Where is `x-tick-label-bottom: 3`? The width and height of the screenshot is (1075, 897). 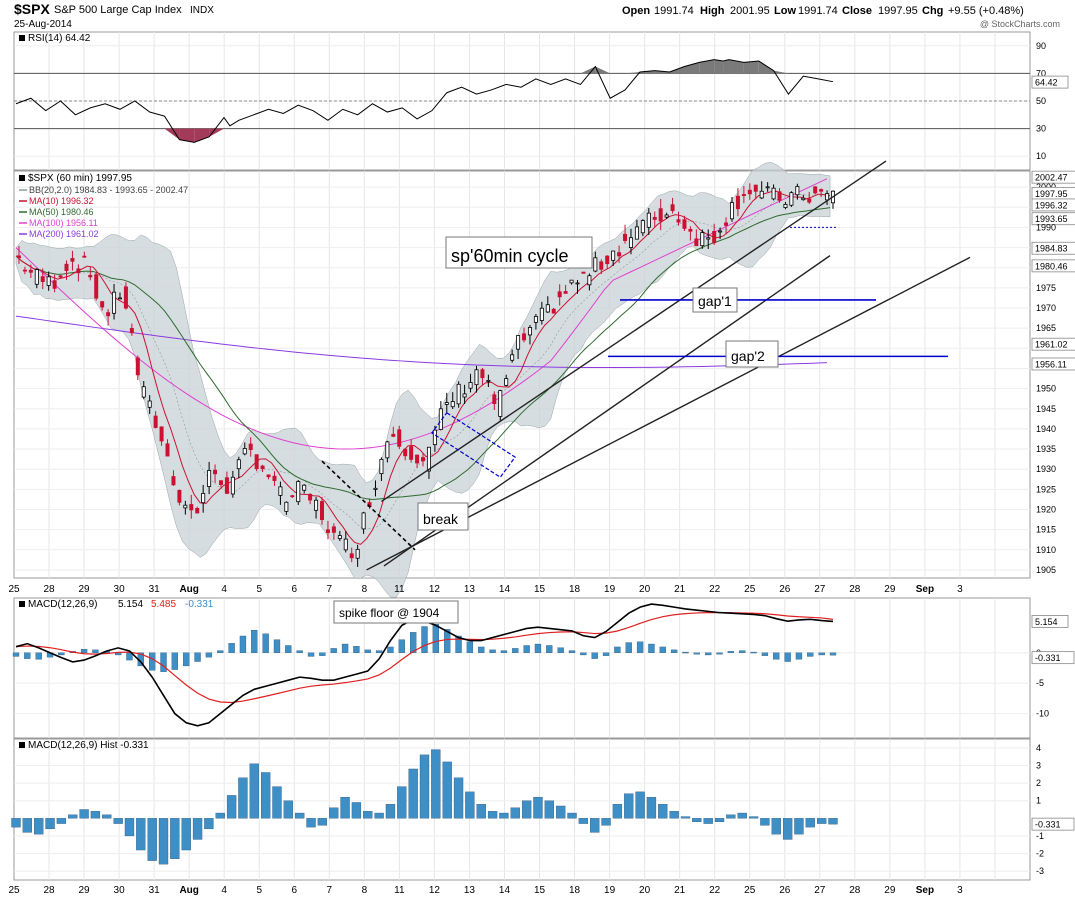
x-tick-label-bottom: 3 is located at coordinates (960, 890).